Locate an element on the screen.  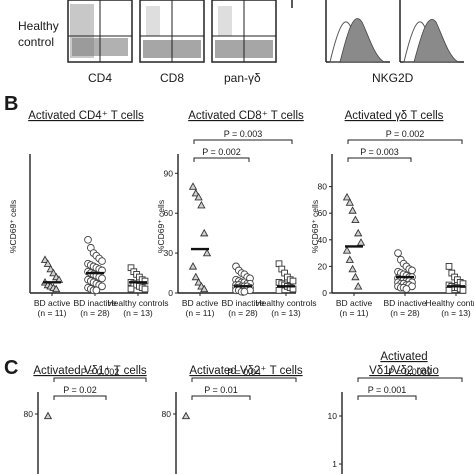
chart-title: Activated Vδ1⁺ T cells is located at coordinates (89, 371).